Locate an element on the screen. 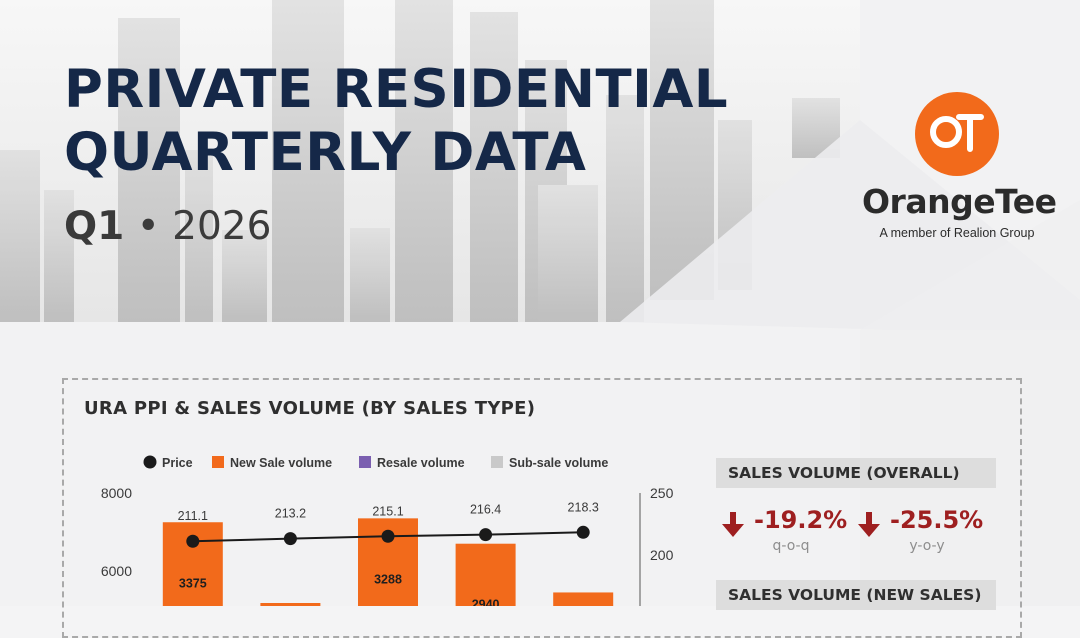 The width and height of the screenshot is (1080, 638). title-line-2: QUARTERLY DATA is located at coordinates (325, 152).